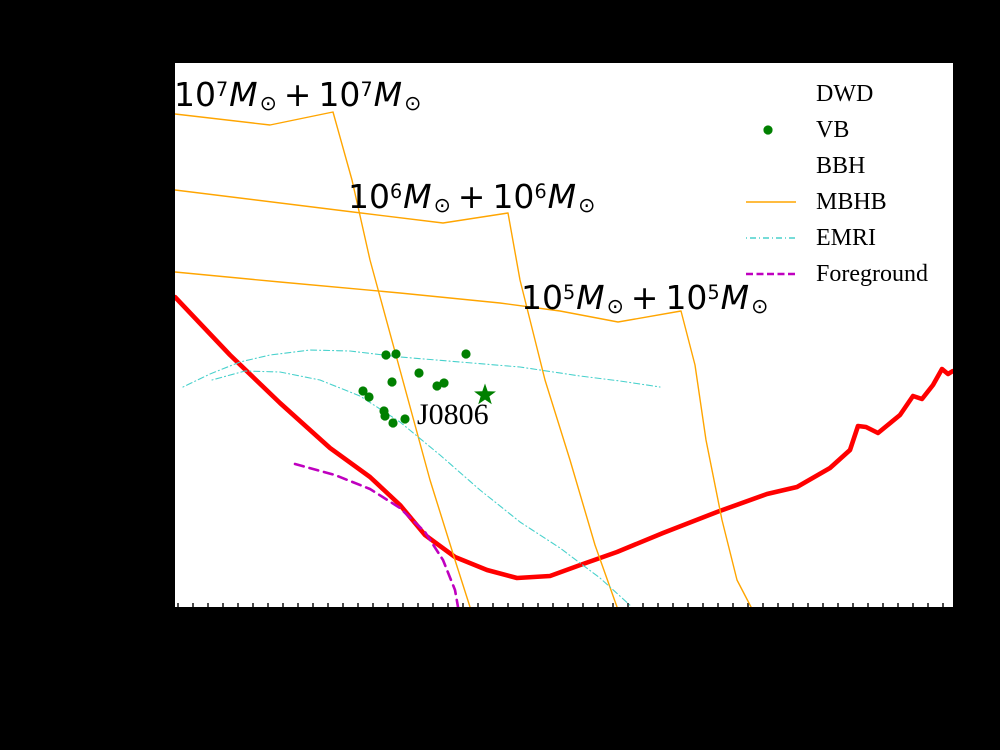 This screenshot has height=750, width=1000. What do you see at coordinates (771, 238) in the screenshot?
I see `legend-swatch-emri` at bounding box center [771, 238].